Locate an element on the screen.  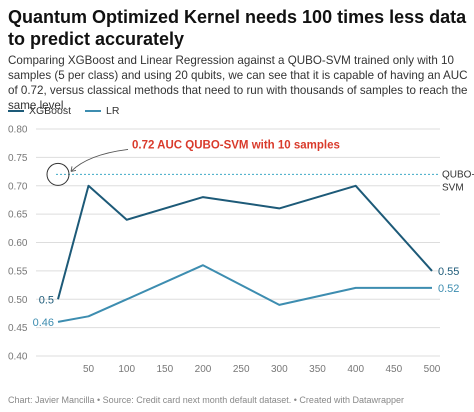
y-tick-label: 0.70 is located at coordinates (18, 186).